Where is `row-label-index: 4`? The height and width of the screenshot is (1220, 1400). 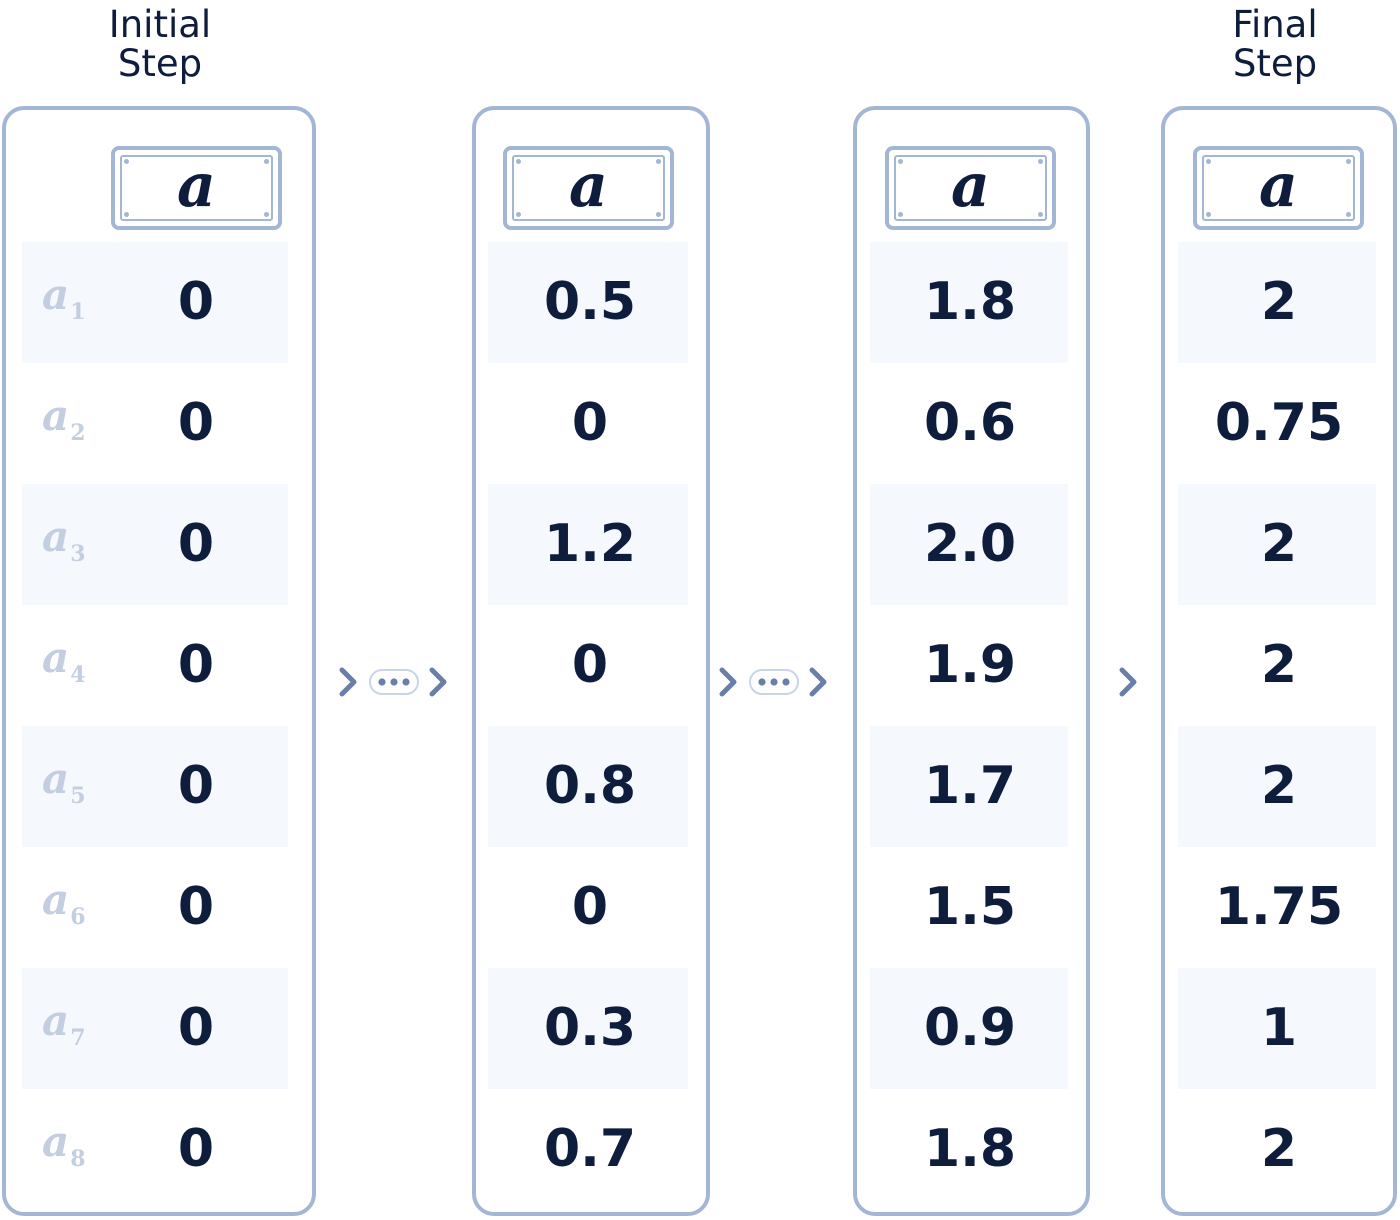 row-label-index: 4 is located at coordinates (78, 675).